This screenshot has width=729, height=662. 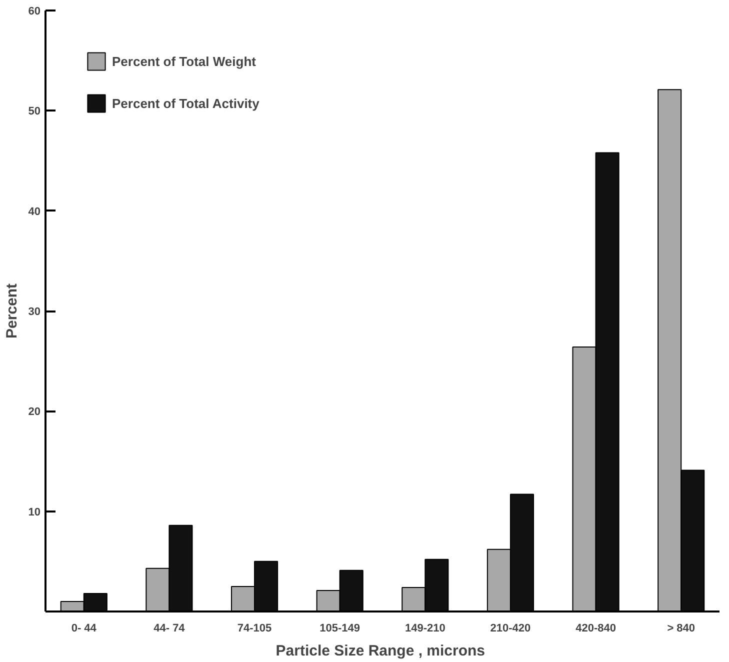 I want to click on legend-label: Percent of Total Weight, so click(x=184, y=61).